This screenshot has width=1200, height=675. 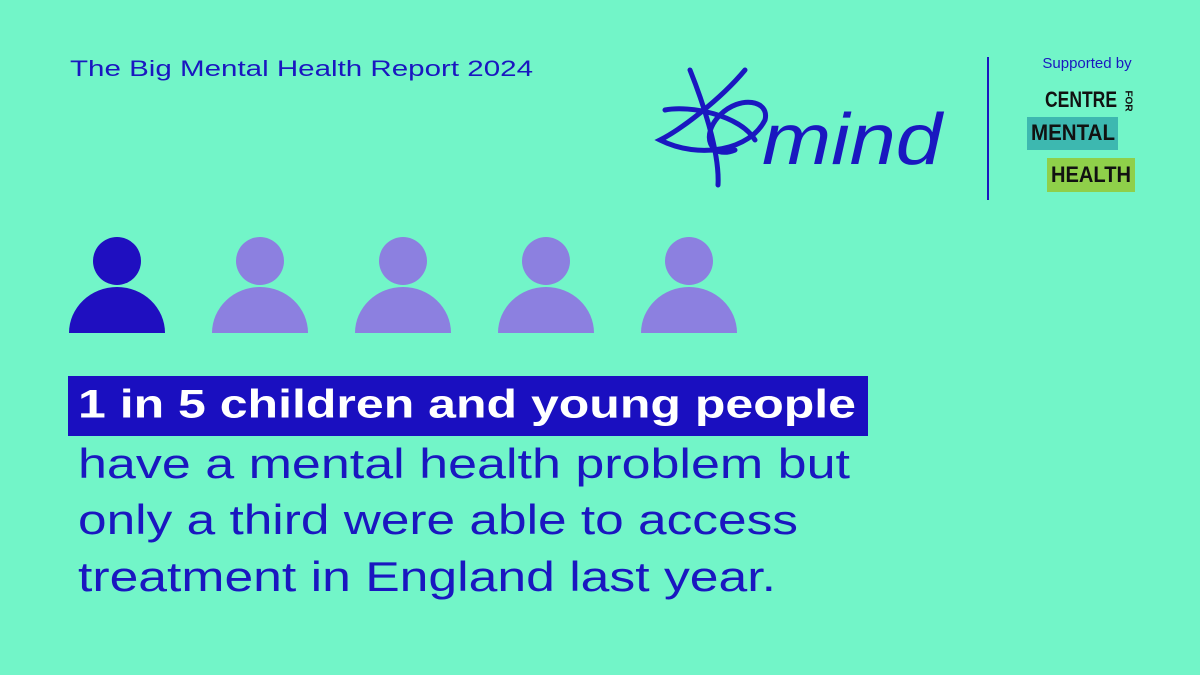 What do you see at coordinates (711, 127) in the screenshot?
I see `mind-logo` at bounding box center [711, 127].